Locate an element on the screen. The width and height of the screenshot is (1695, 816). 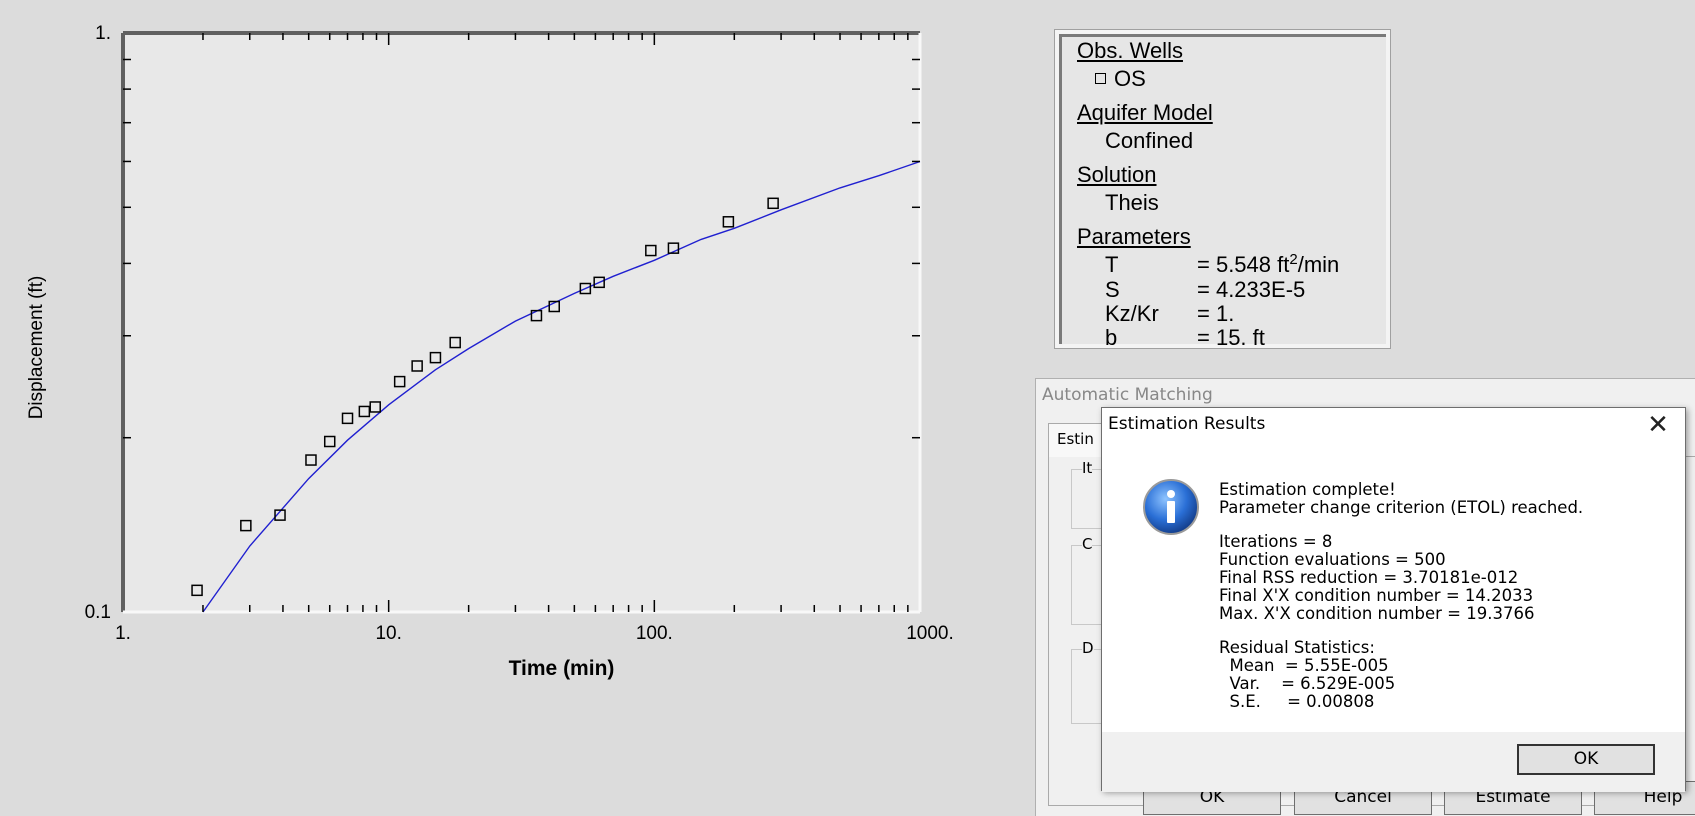
x-tick-label: 10. is located at coordinates (388, 633).